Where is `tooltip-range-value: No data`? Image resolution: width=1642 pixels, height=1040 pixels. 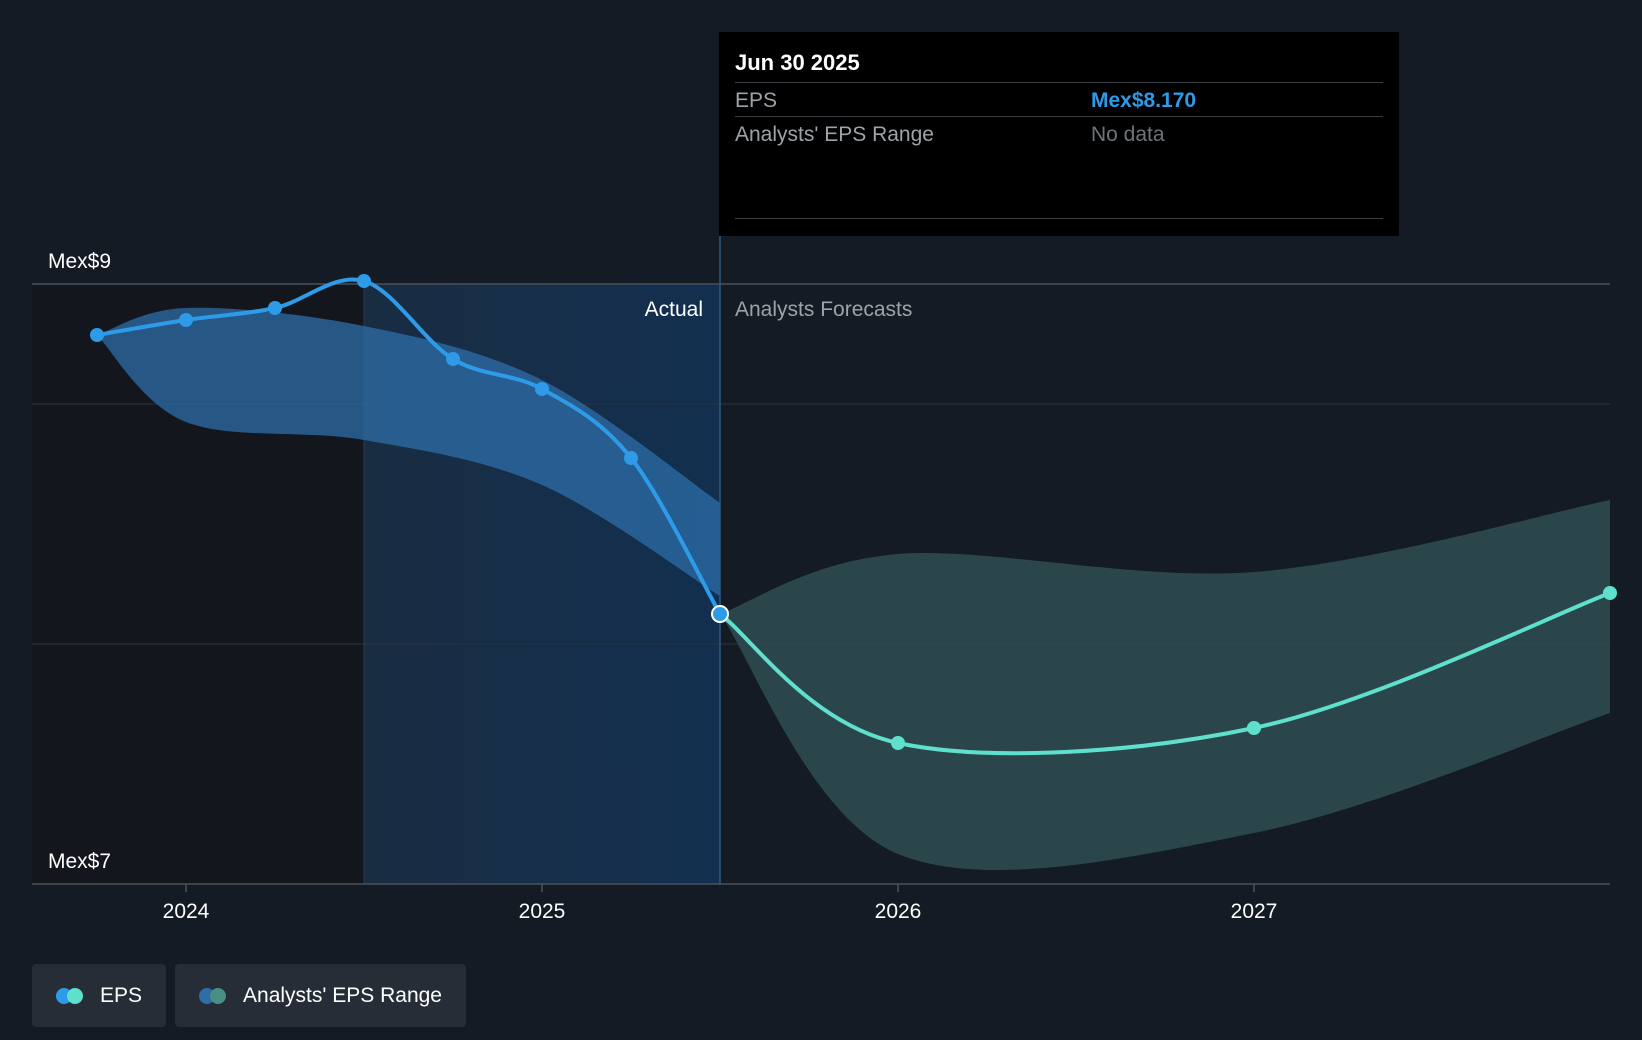
tooltip-range-value: No data is located at coordinates (1128, 134).